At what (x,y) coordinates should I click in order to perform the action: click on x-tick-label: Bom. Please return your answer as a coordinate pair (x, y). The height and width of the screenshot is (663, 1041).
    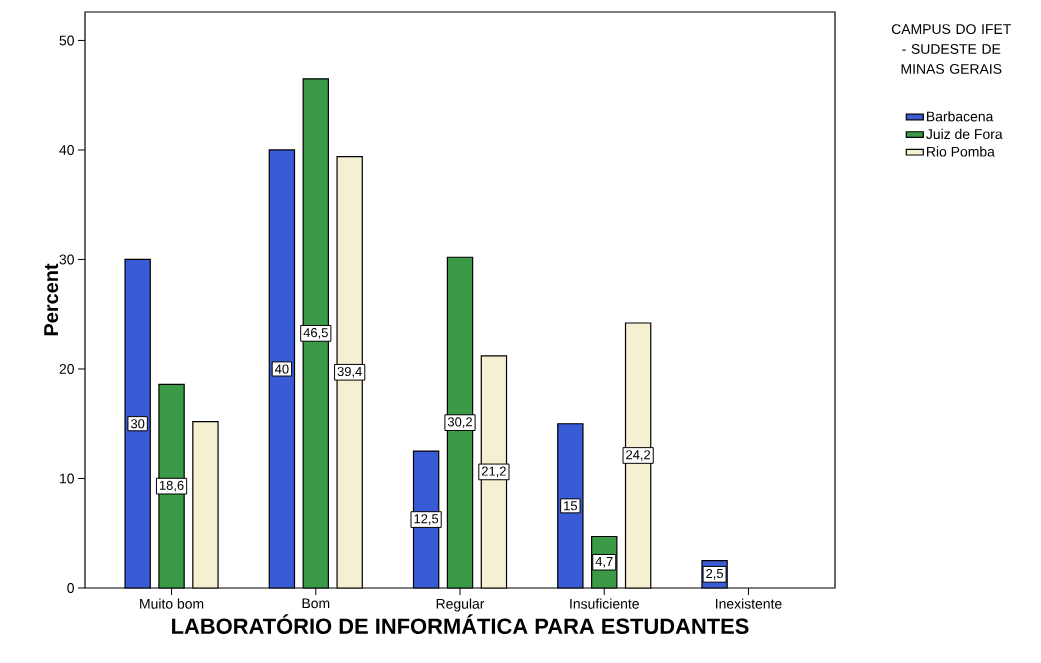
    Looking at the image, I should click on (316, 603).